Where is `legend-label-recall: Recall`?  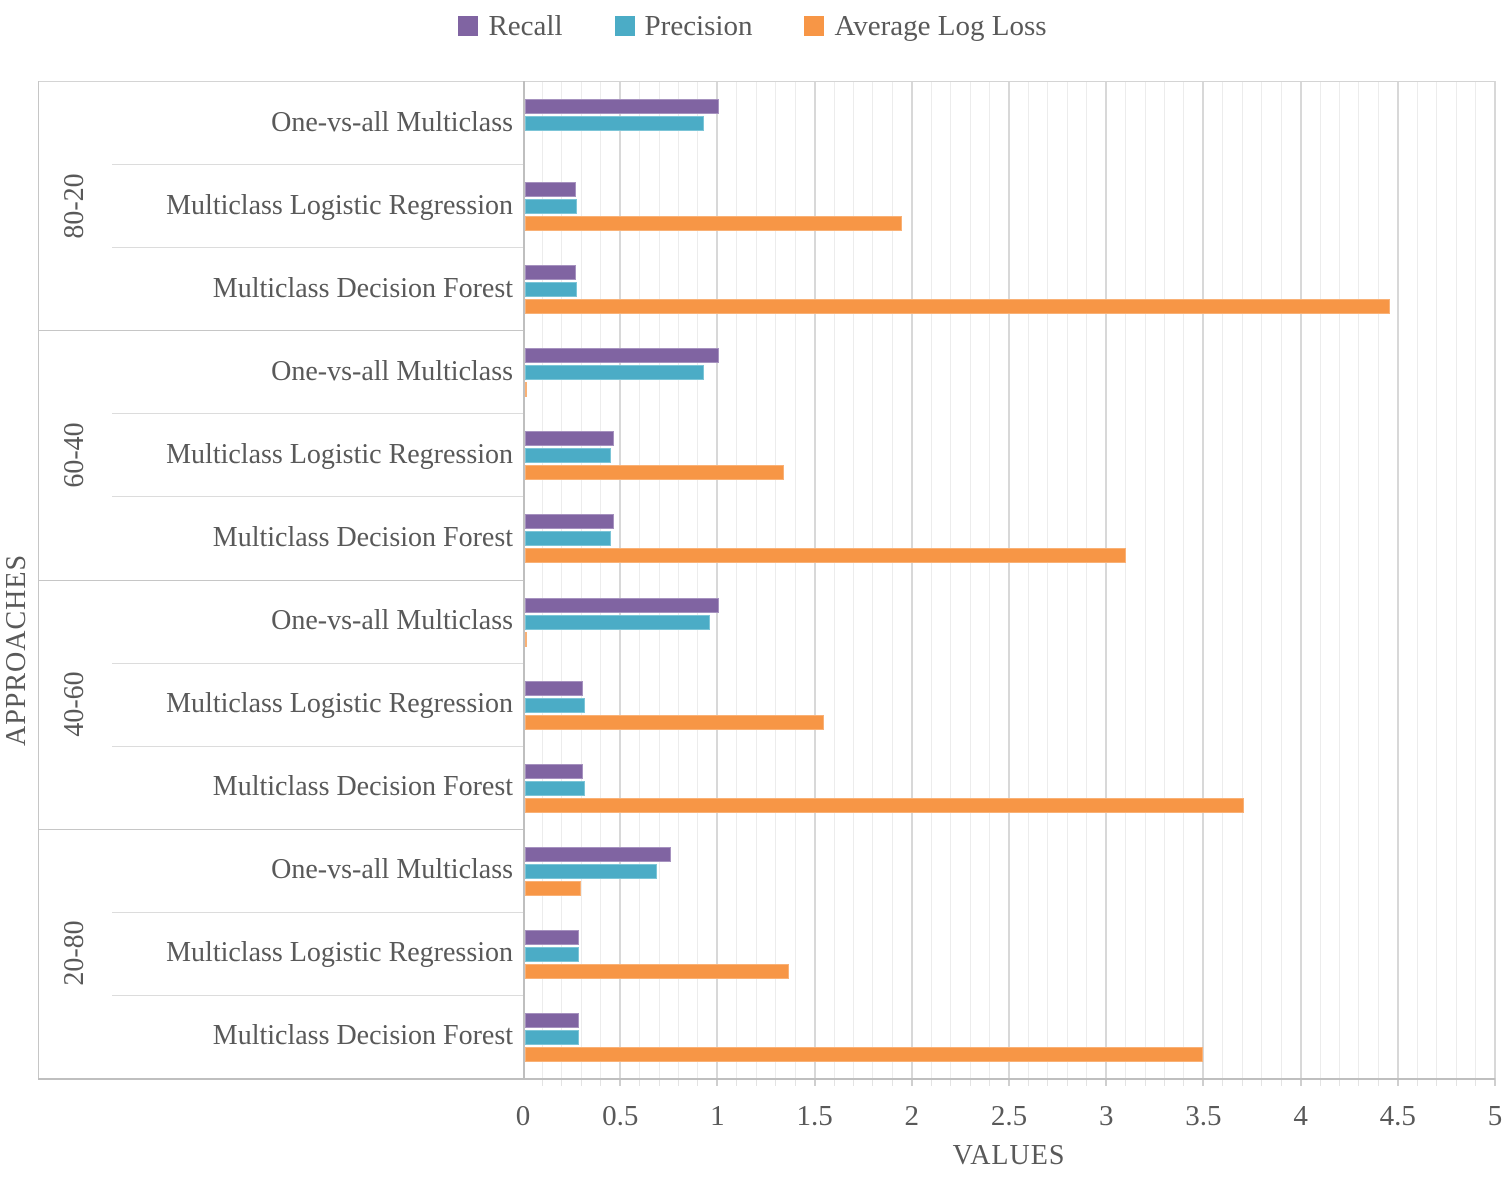 legend-label-recall: Recall is located at coordinates (525, 25).